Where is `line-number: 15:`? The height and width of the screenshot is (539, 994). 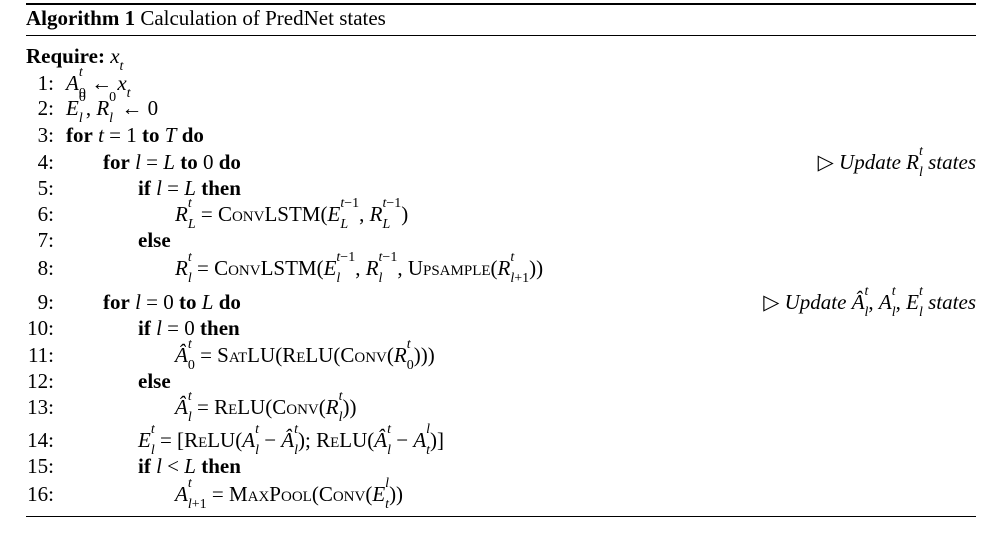 line-number: 15: is located at coordinates (40, 466).